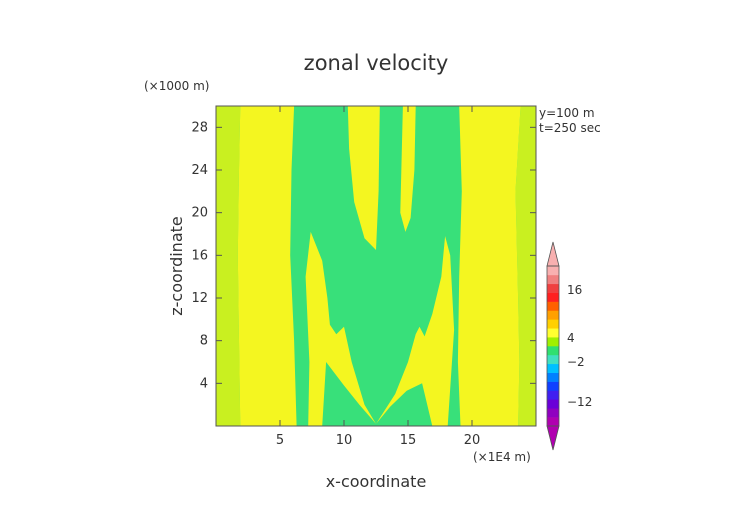 The width and height of the screenshot is (752, 532). I want to click on colorbar-frame, so click(553, 346).